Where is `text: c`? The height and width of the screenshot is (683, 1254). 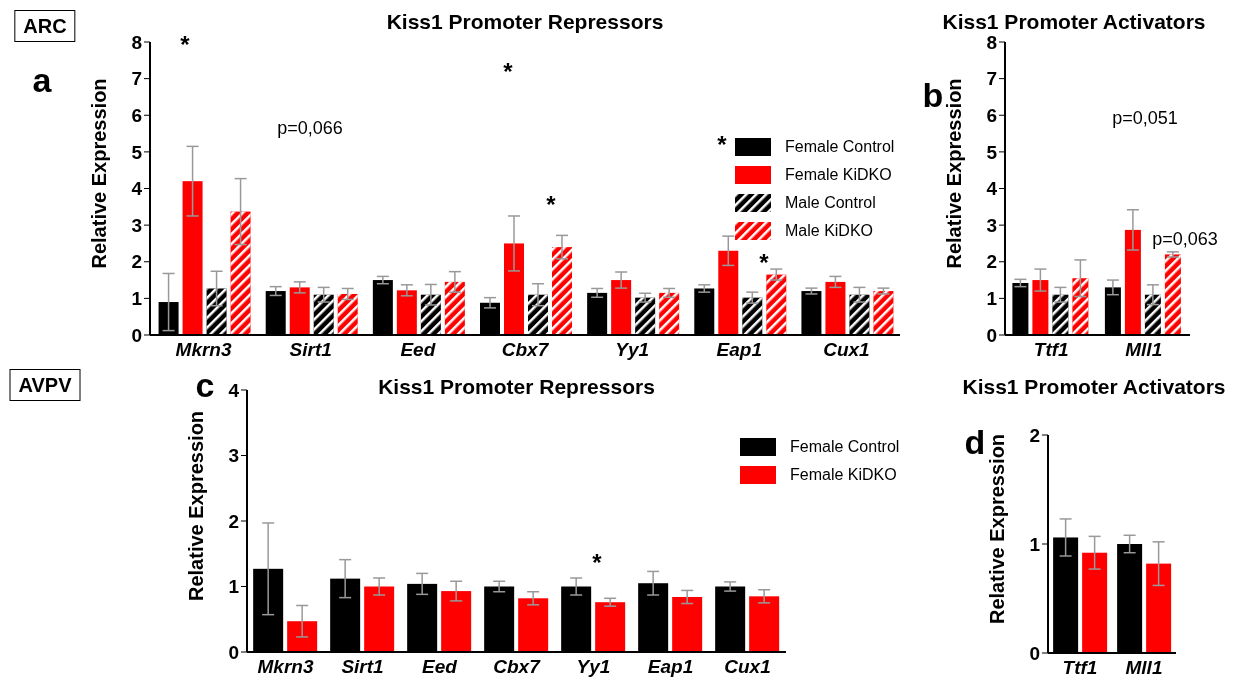 text: c is located at coordinates (205, 385).